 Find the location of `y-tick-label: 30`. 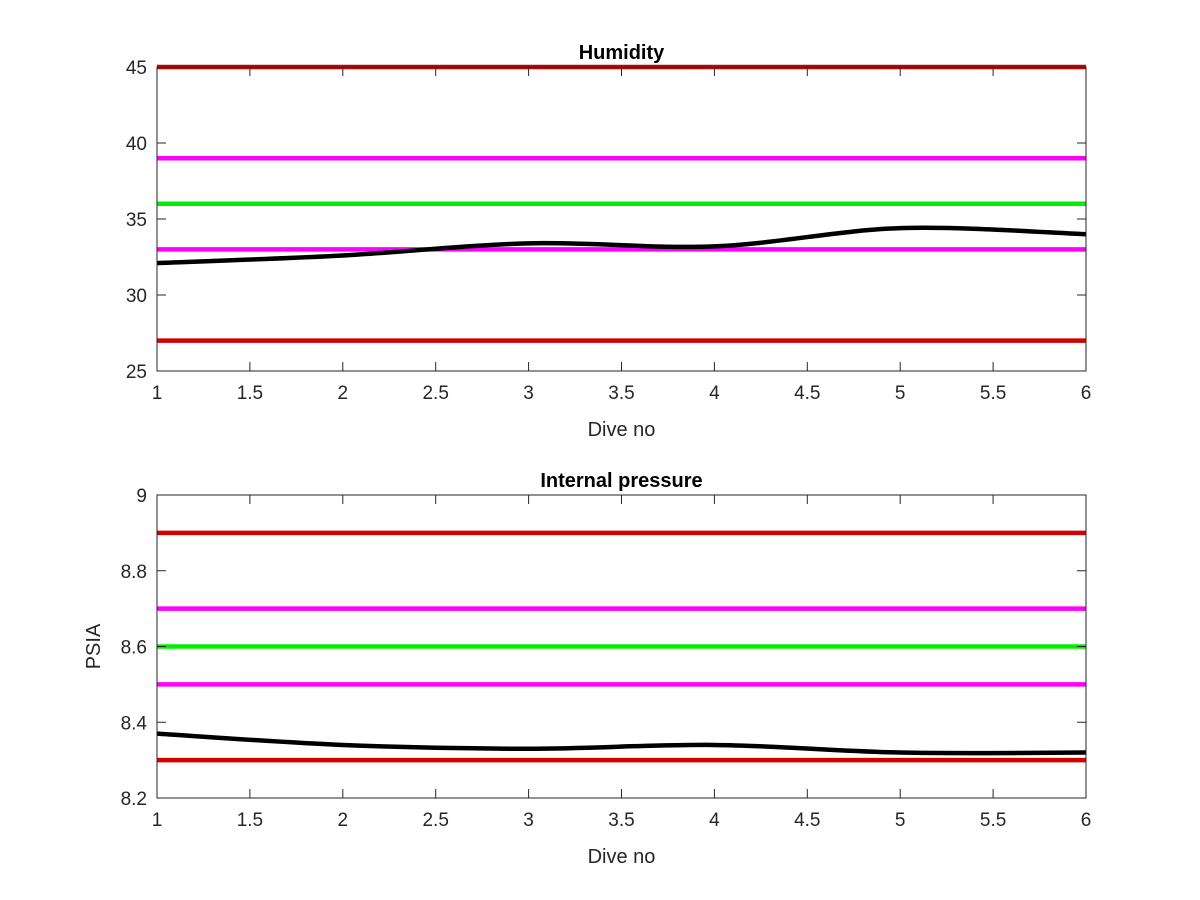

y-tick-label: 30 is located at coordinates (136, 296).